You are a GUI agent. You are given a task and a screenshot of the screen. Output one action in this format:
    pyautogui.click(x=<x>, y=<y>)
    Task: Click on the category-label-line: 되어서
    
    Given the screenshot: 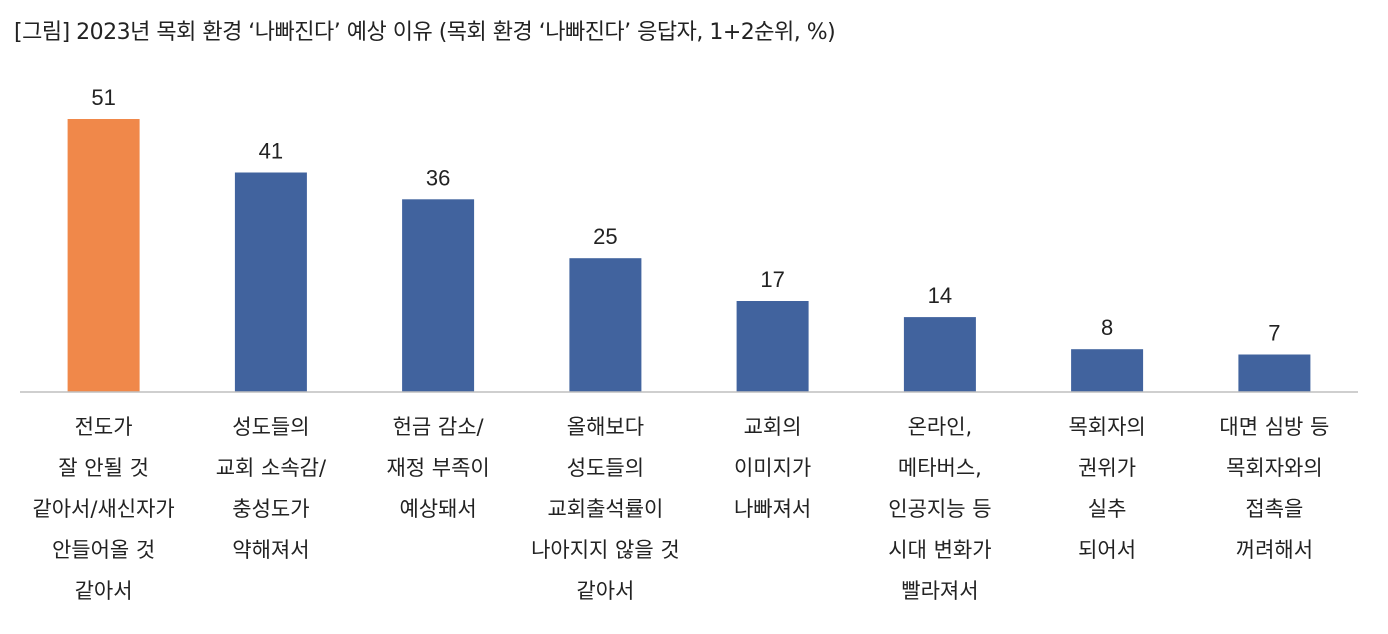 What is the action you would take?
    pyautogui.click(x=1107, y=550)
    